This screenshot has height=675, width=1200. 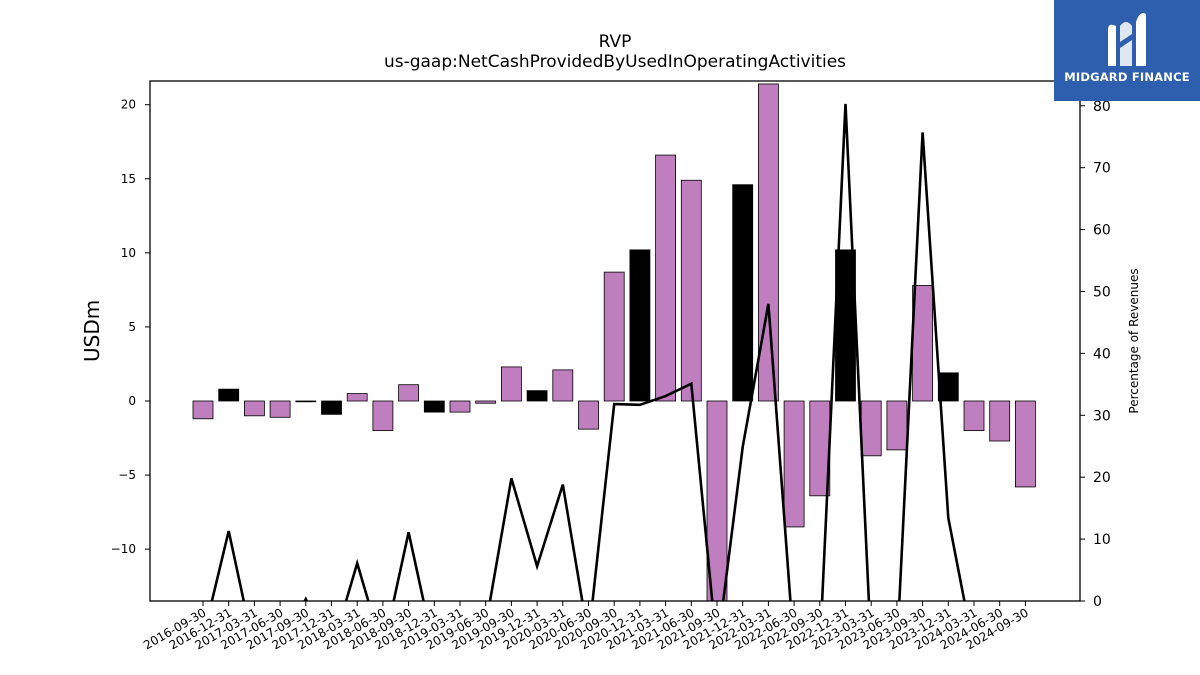 I want to click on y-right-tick-label: 20, so click(x=1102, y=478).